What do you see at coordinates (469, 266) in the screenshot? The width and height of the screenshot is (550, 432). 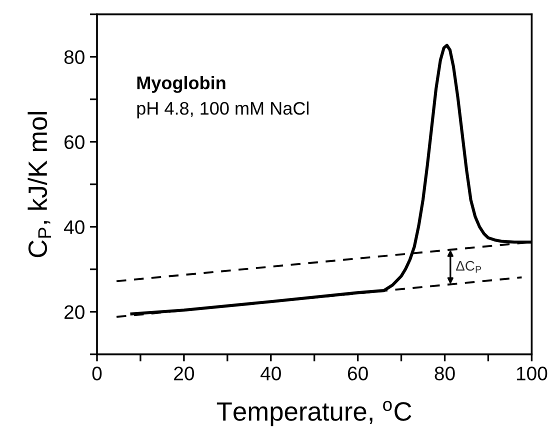 I see `annotation: ΔC$_{P}$` at bounding box center [469, 266].